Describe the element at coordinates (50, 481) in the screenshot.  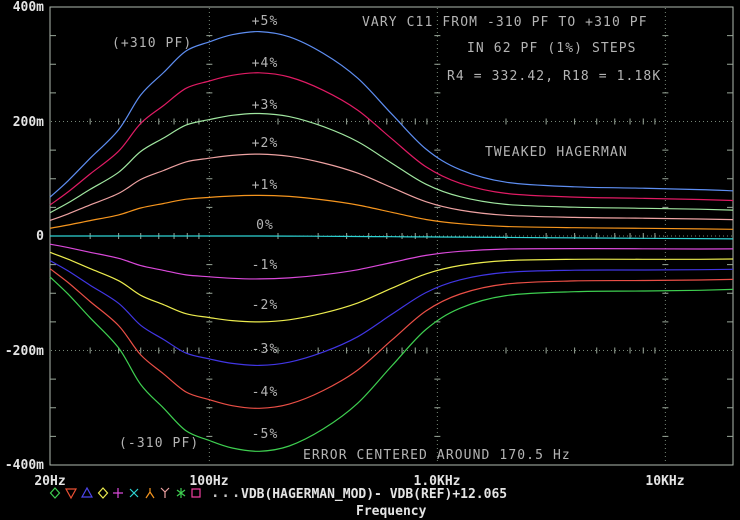
I see `x-tick-20Hz: 20Hz` at that location.